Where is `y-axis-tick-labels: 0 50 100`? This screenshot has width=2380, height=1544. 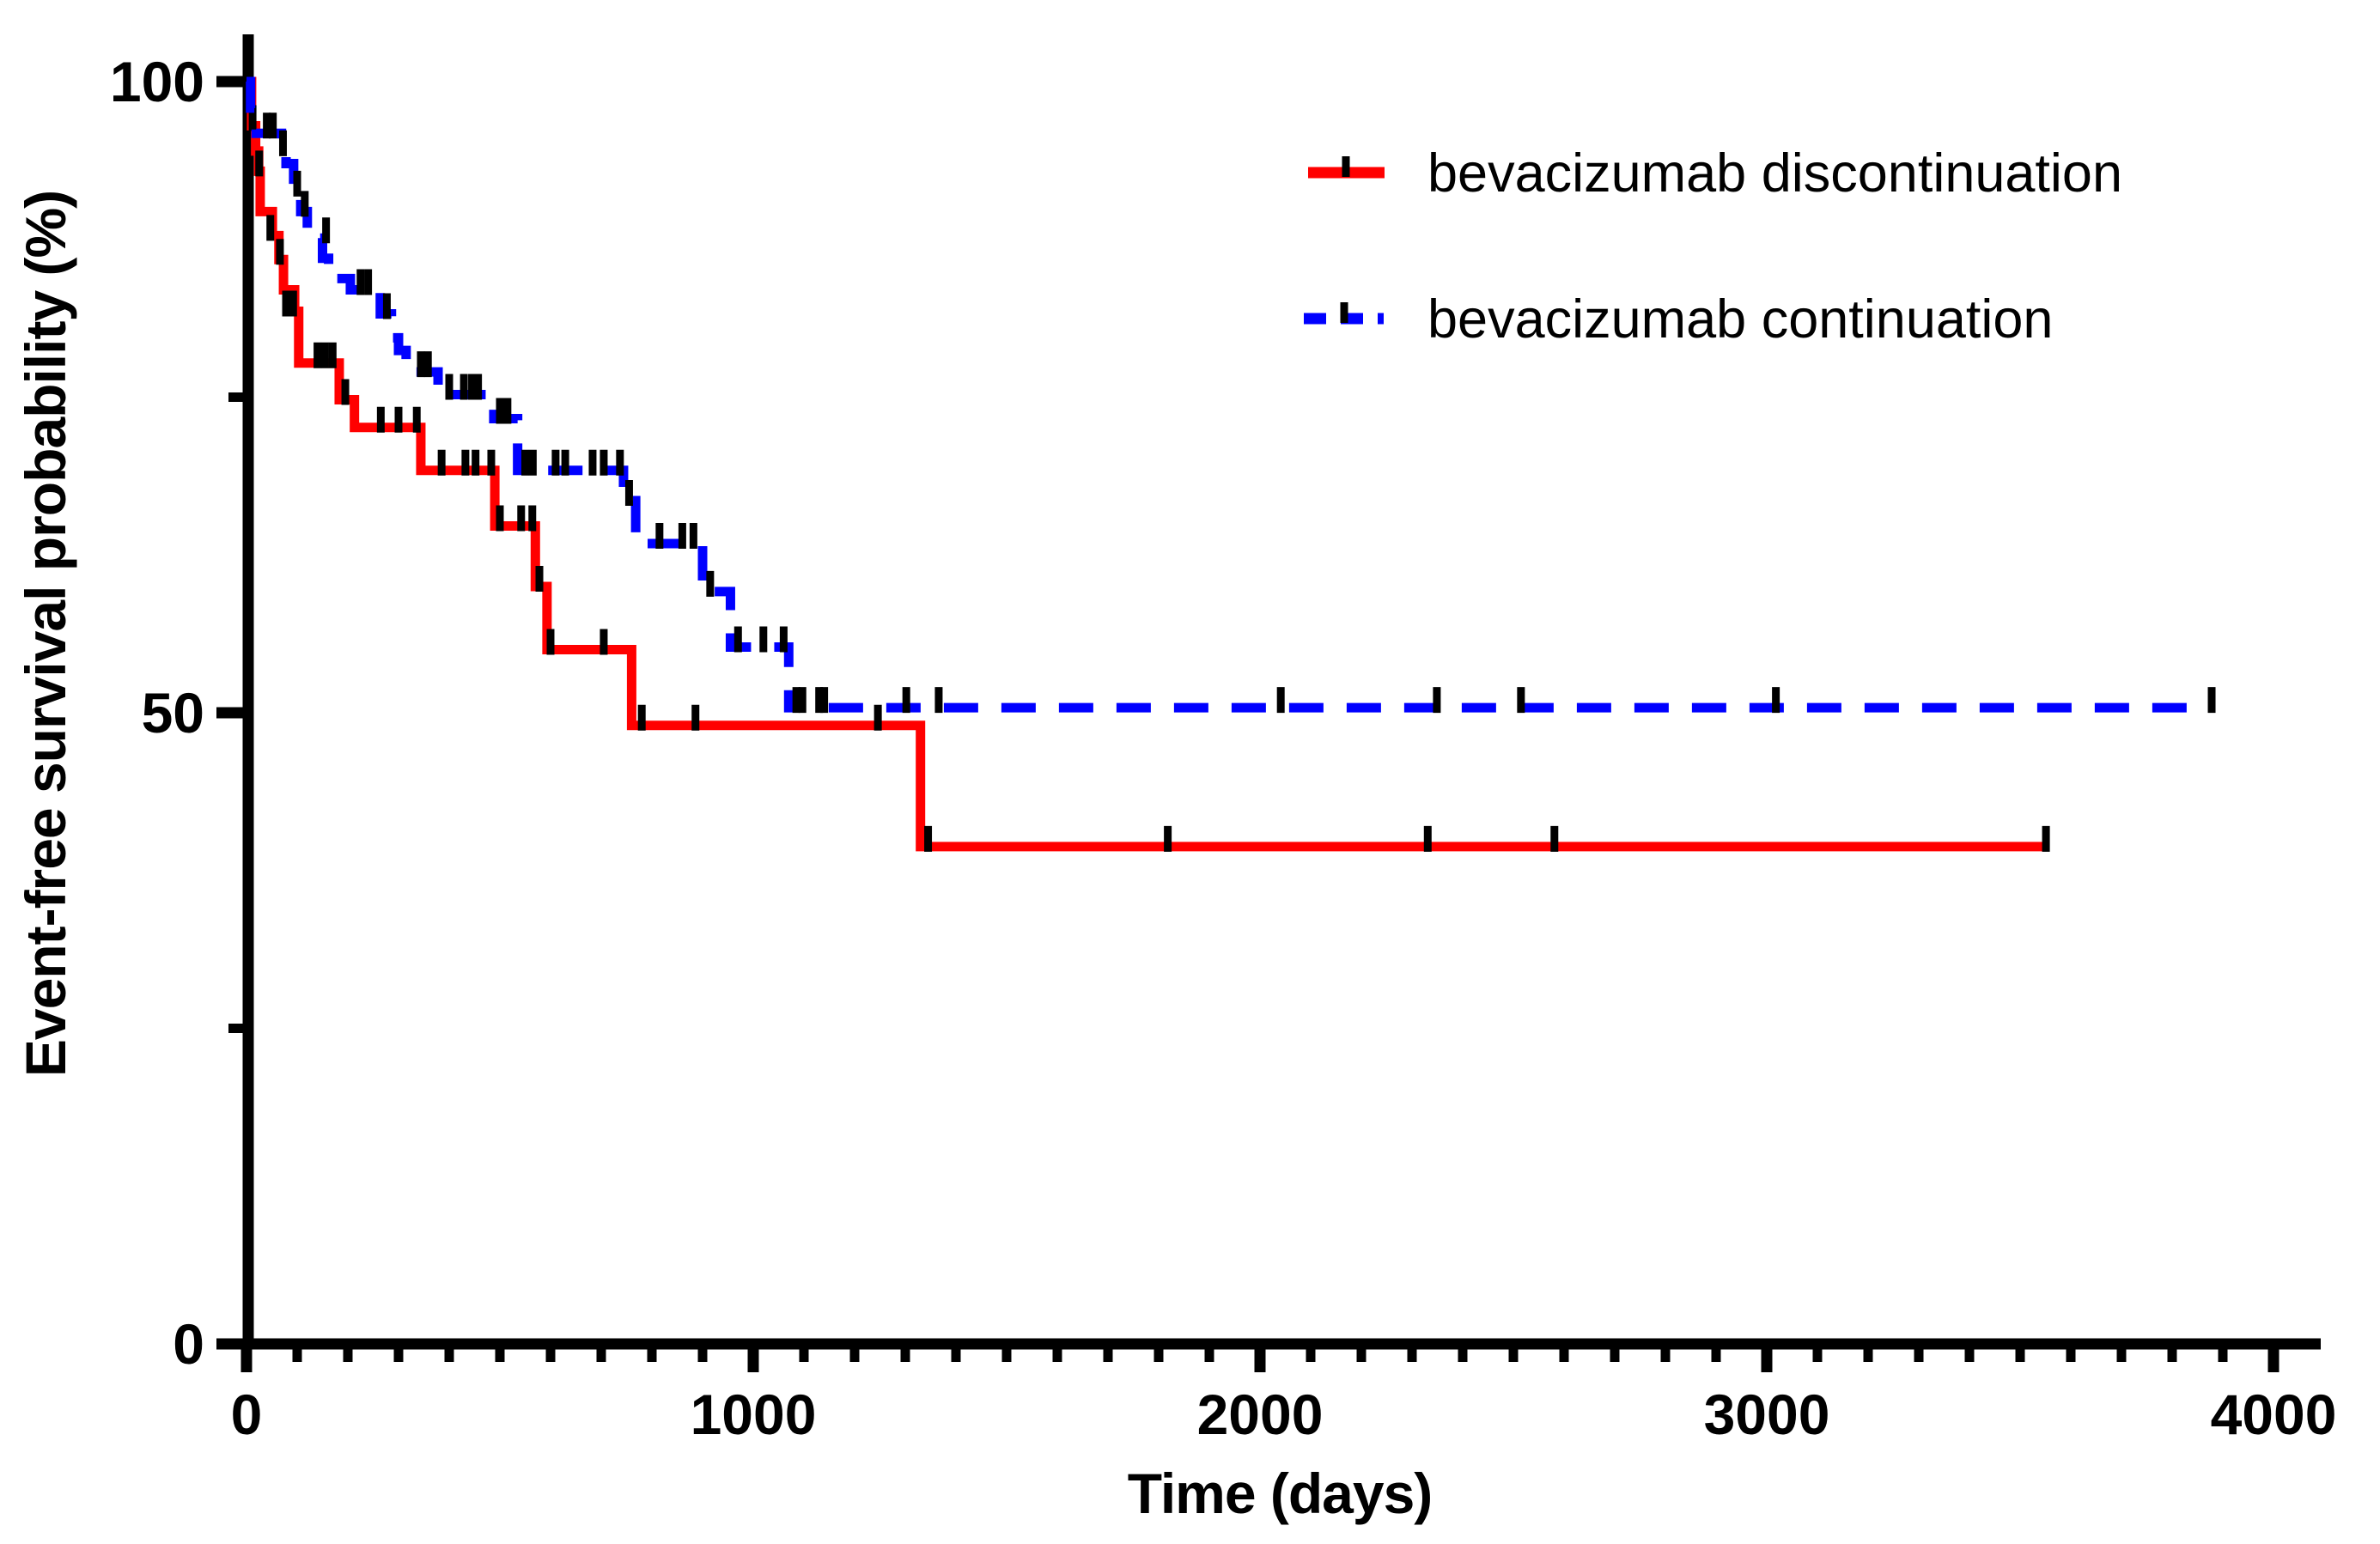
y-axis-tick-labels: 0 50 100 is located at coordinates (157, 713).